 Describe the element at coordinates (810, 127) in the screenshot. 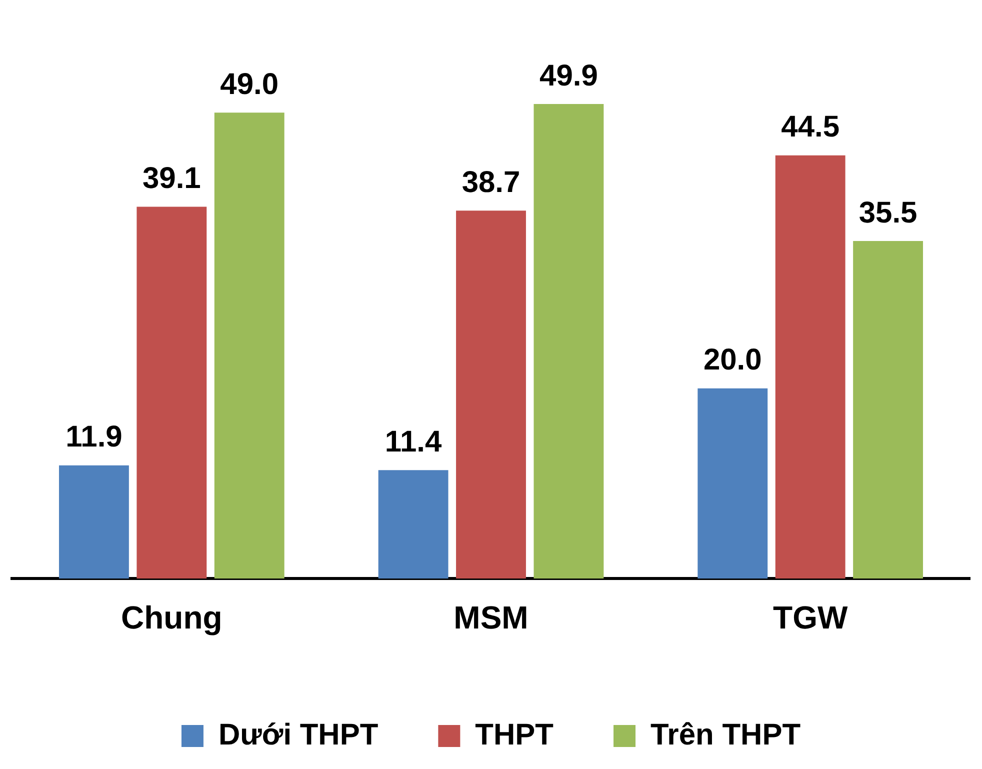

I see `data-label: 44.5` at that location.